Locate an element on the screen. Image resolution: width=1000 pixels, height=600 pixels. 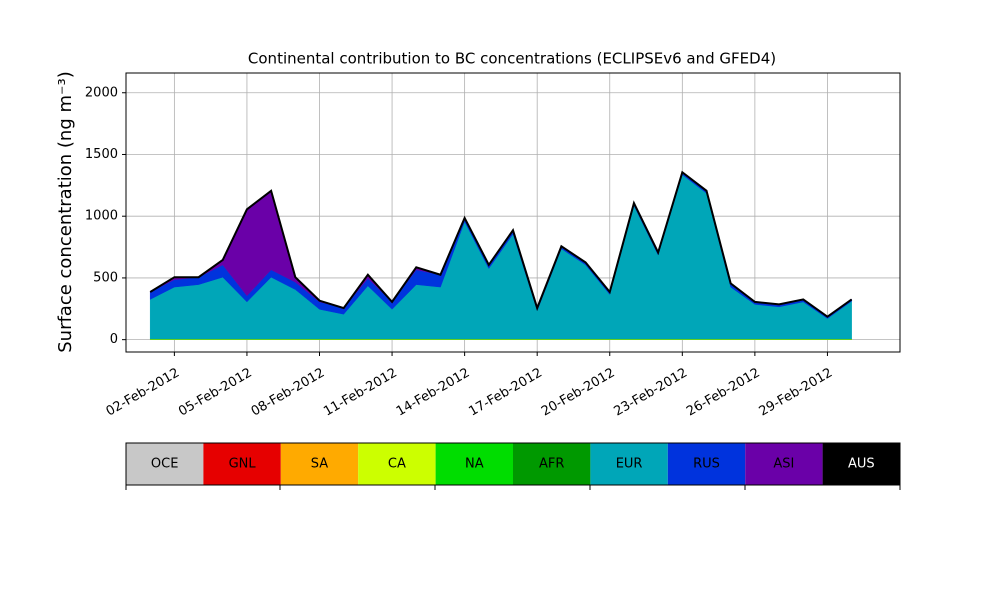
x-tick-label: 29-Feb-2012 is located at coordinates (796, 393).